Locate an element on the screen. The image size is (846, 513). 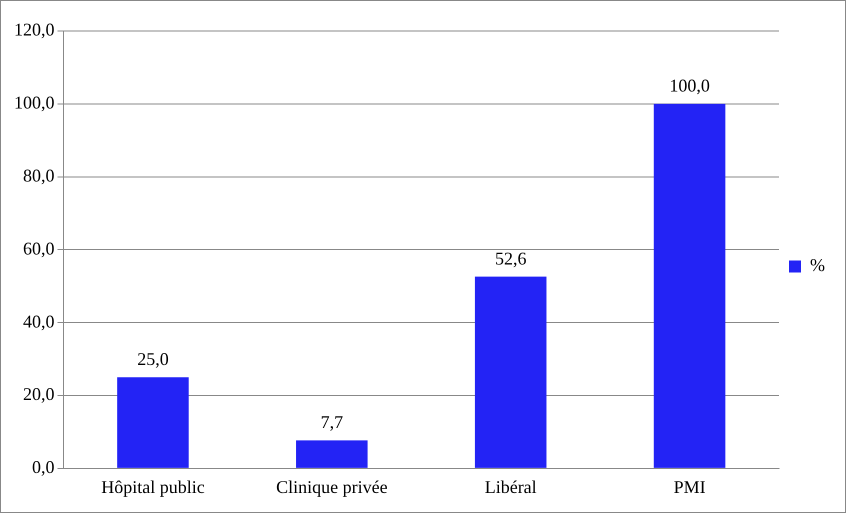
legend-label: % is located at coordinates (818, 265).